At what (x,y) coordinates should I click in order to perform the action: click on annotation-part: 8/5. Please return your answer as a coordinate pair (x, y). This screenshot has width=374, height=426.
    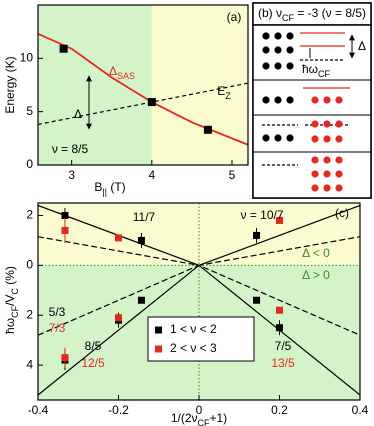
    Looking at the image, I should click on (93, 346).